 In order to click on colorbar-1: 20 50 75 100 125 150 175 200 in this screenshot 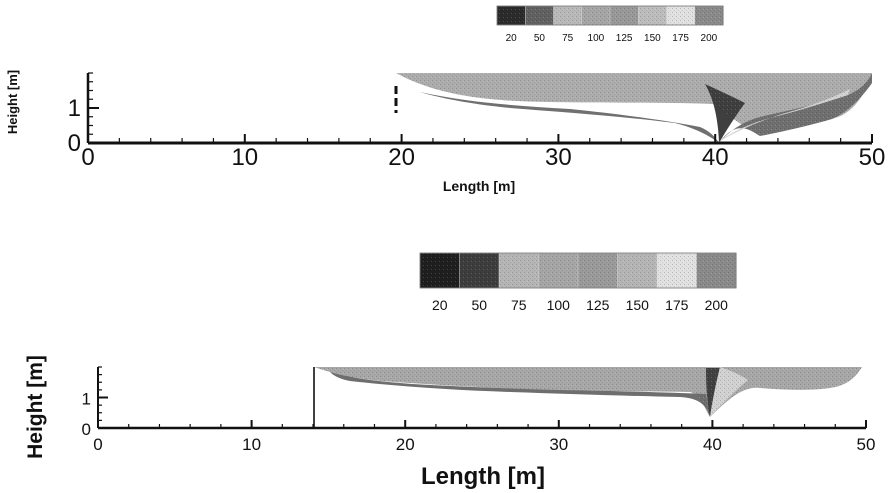, I will do `click(610, 24)`.